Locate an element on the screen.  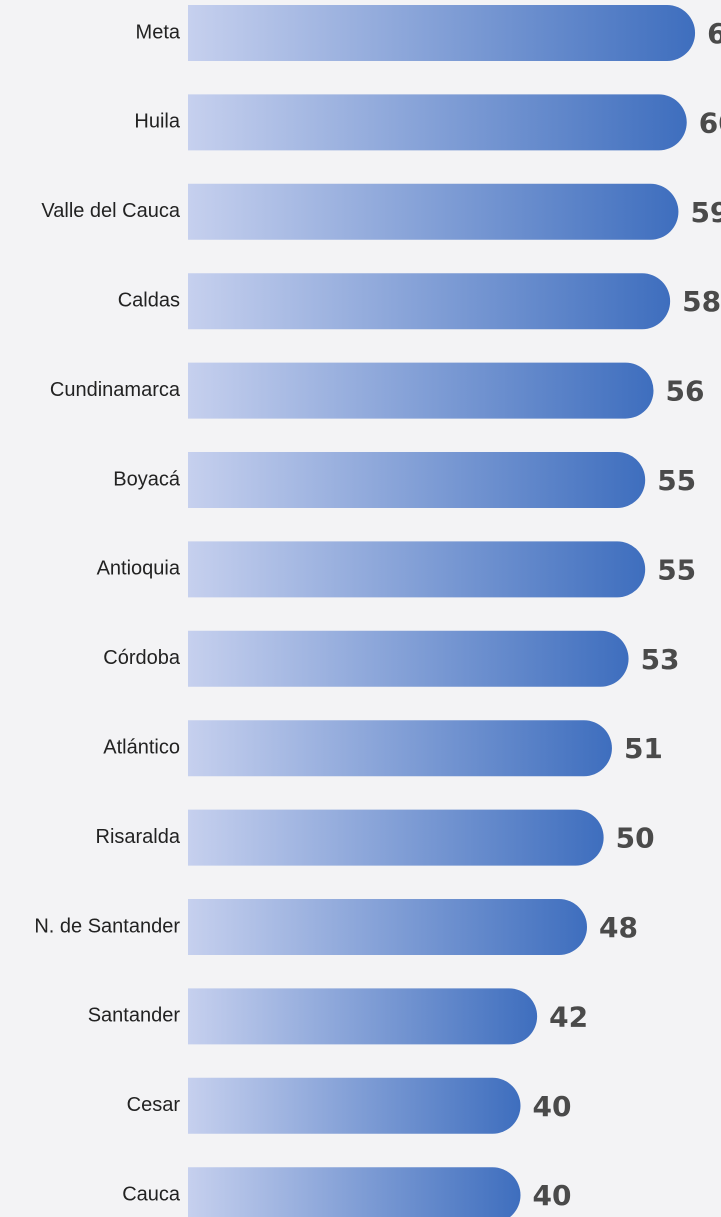
value-label: 60 is located at coordinates (710, 122).